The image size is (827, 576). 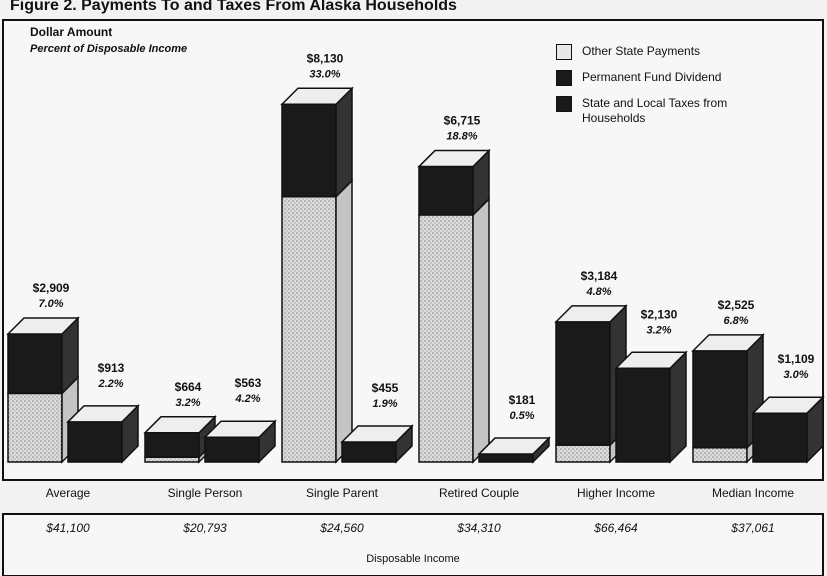 I want to click on x-tick-label: Single Person, so click(x=205, y=493).